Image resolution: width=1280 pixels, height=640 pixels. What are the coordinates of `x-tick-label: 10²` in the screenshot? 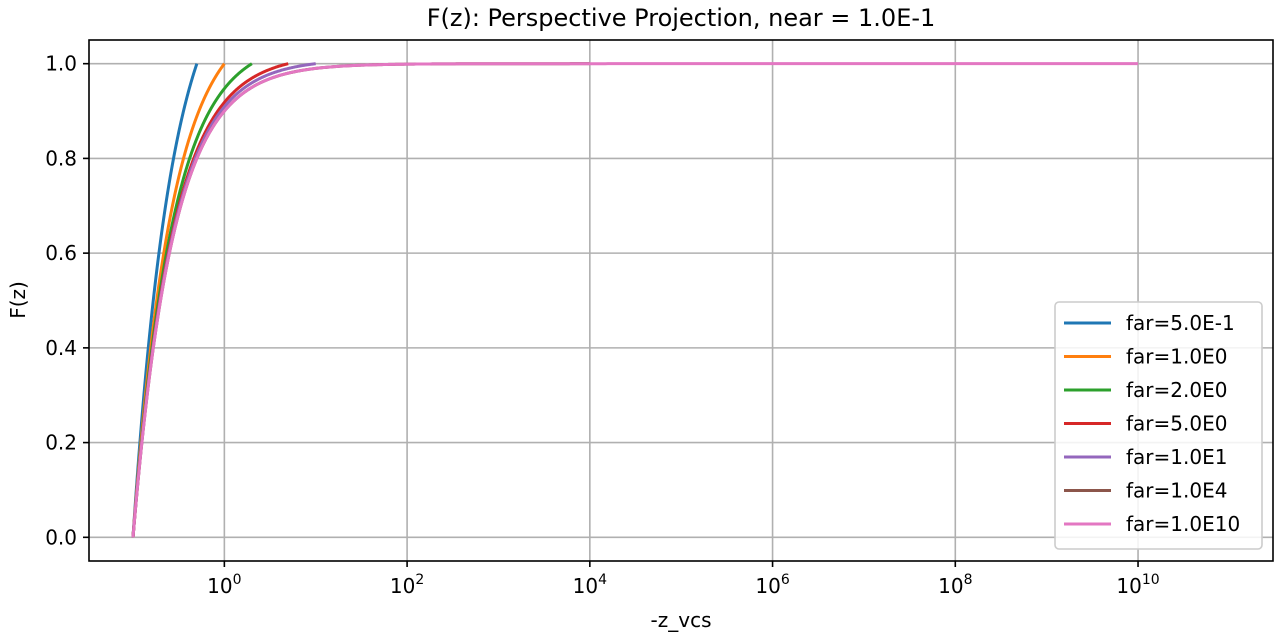 It's located at (407, 585).